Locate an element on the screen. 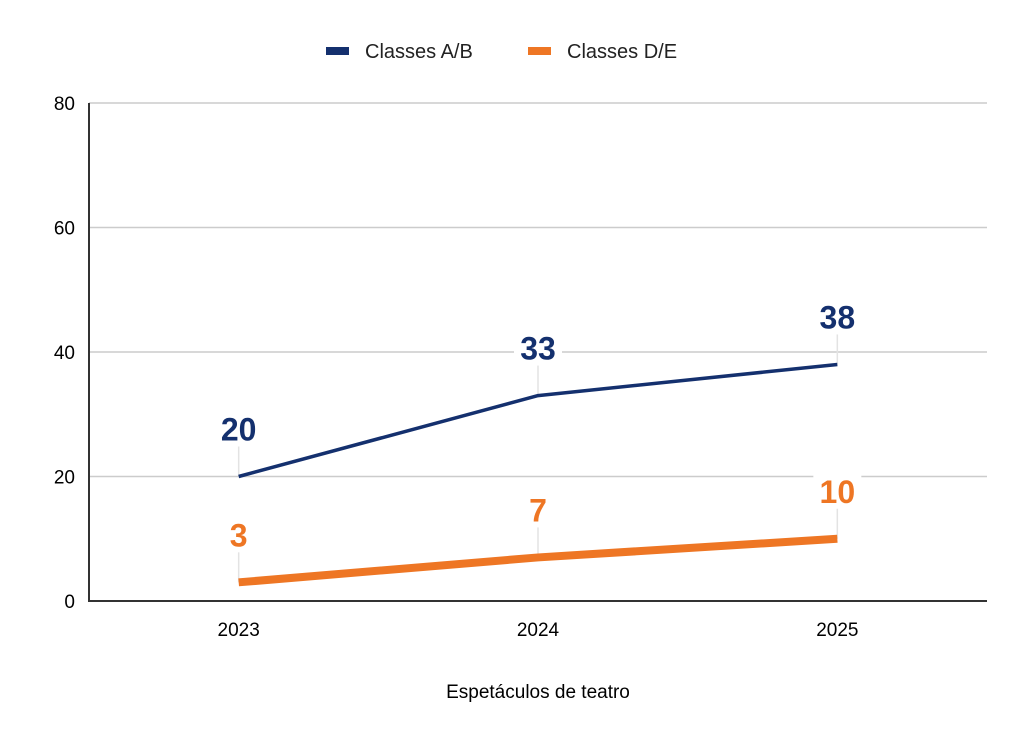 The image size is (1024, 742). data-label: 10 is located at coordinates (838, 492).